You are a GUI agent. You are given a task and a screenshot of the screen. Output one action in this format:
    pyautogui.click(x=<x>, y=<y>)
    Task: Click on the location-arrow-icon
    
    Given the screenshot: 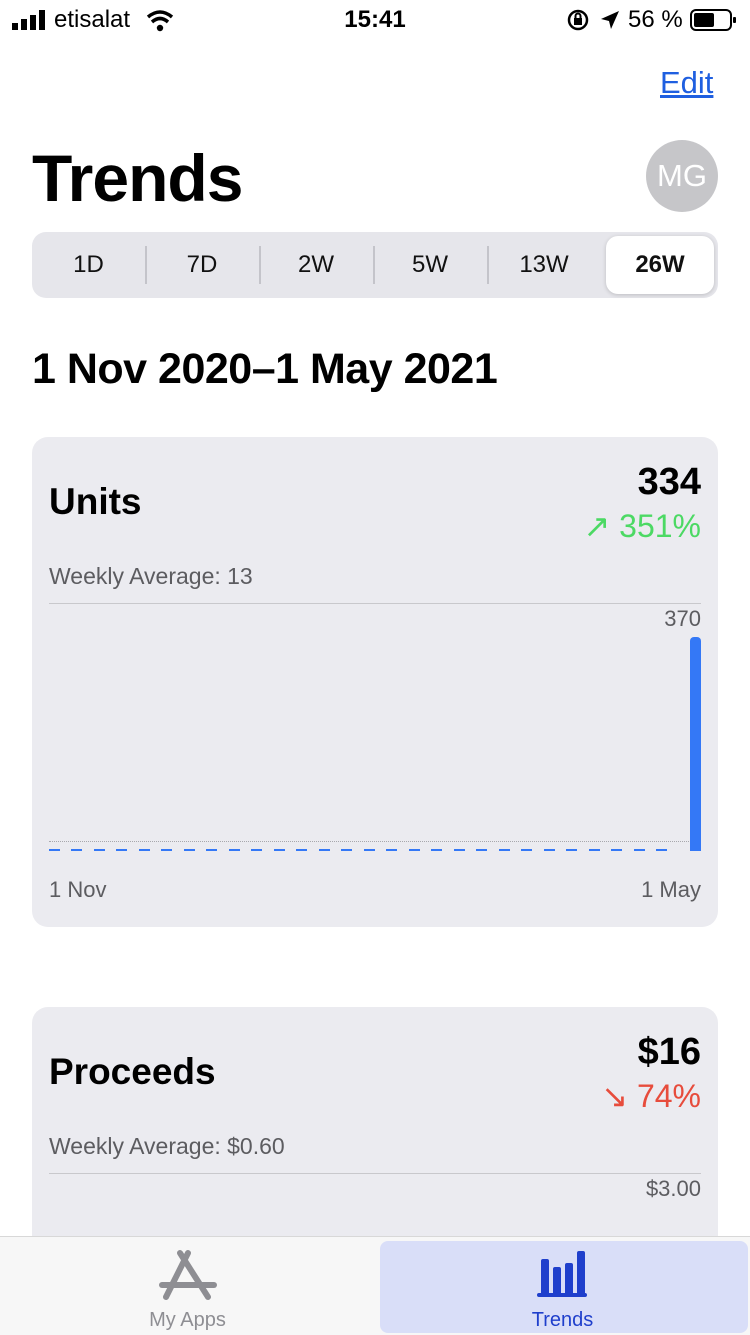 What is the action you would take?
    pyautogui.click(x=610, y=20)
    